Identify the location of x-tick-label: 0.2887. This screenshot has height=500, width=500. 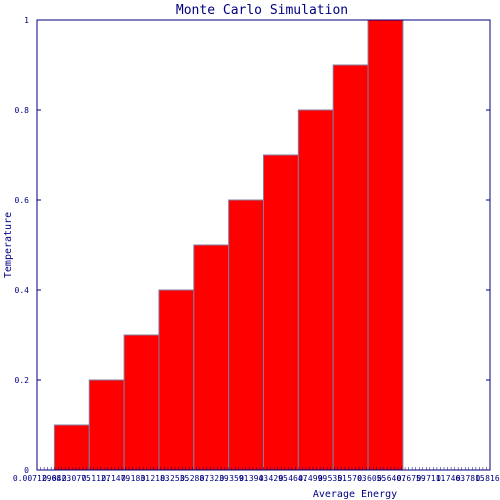
(194, 478).